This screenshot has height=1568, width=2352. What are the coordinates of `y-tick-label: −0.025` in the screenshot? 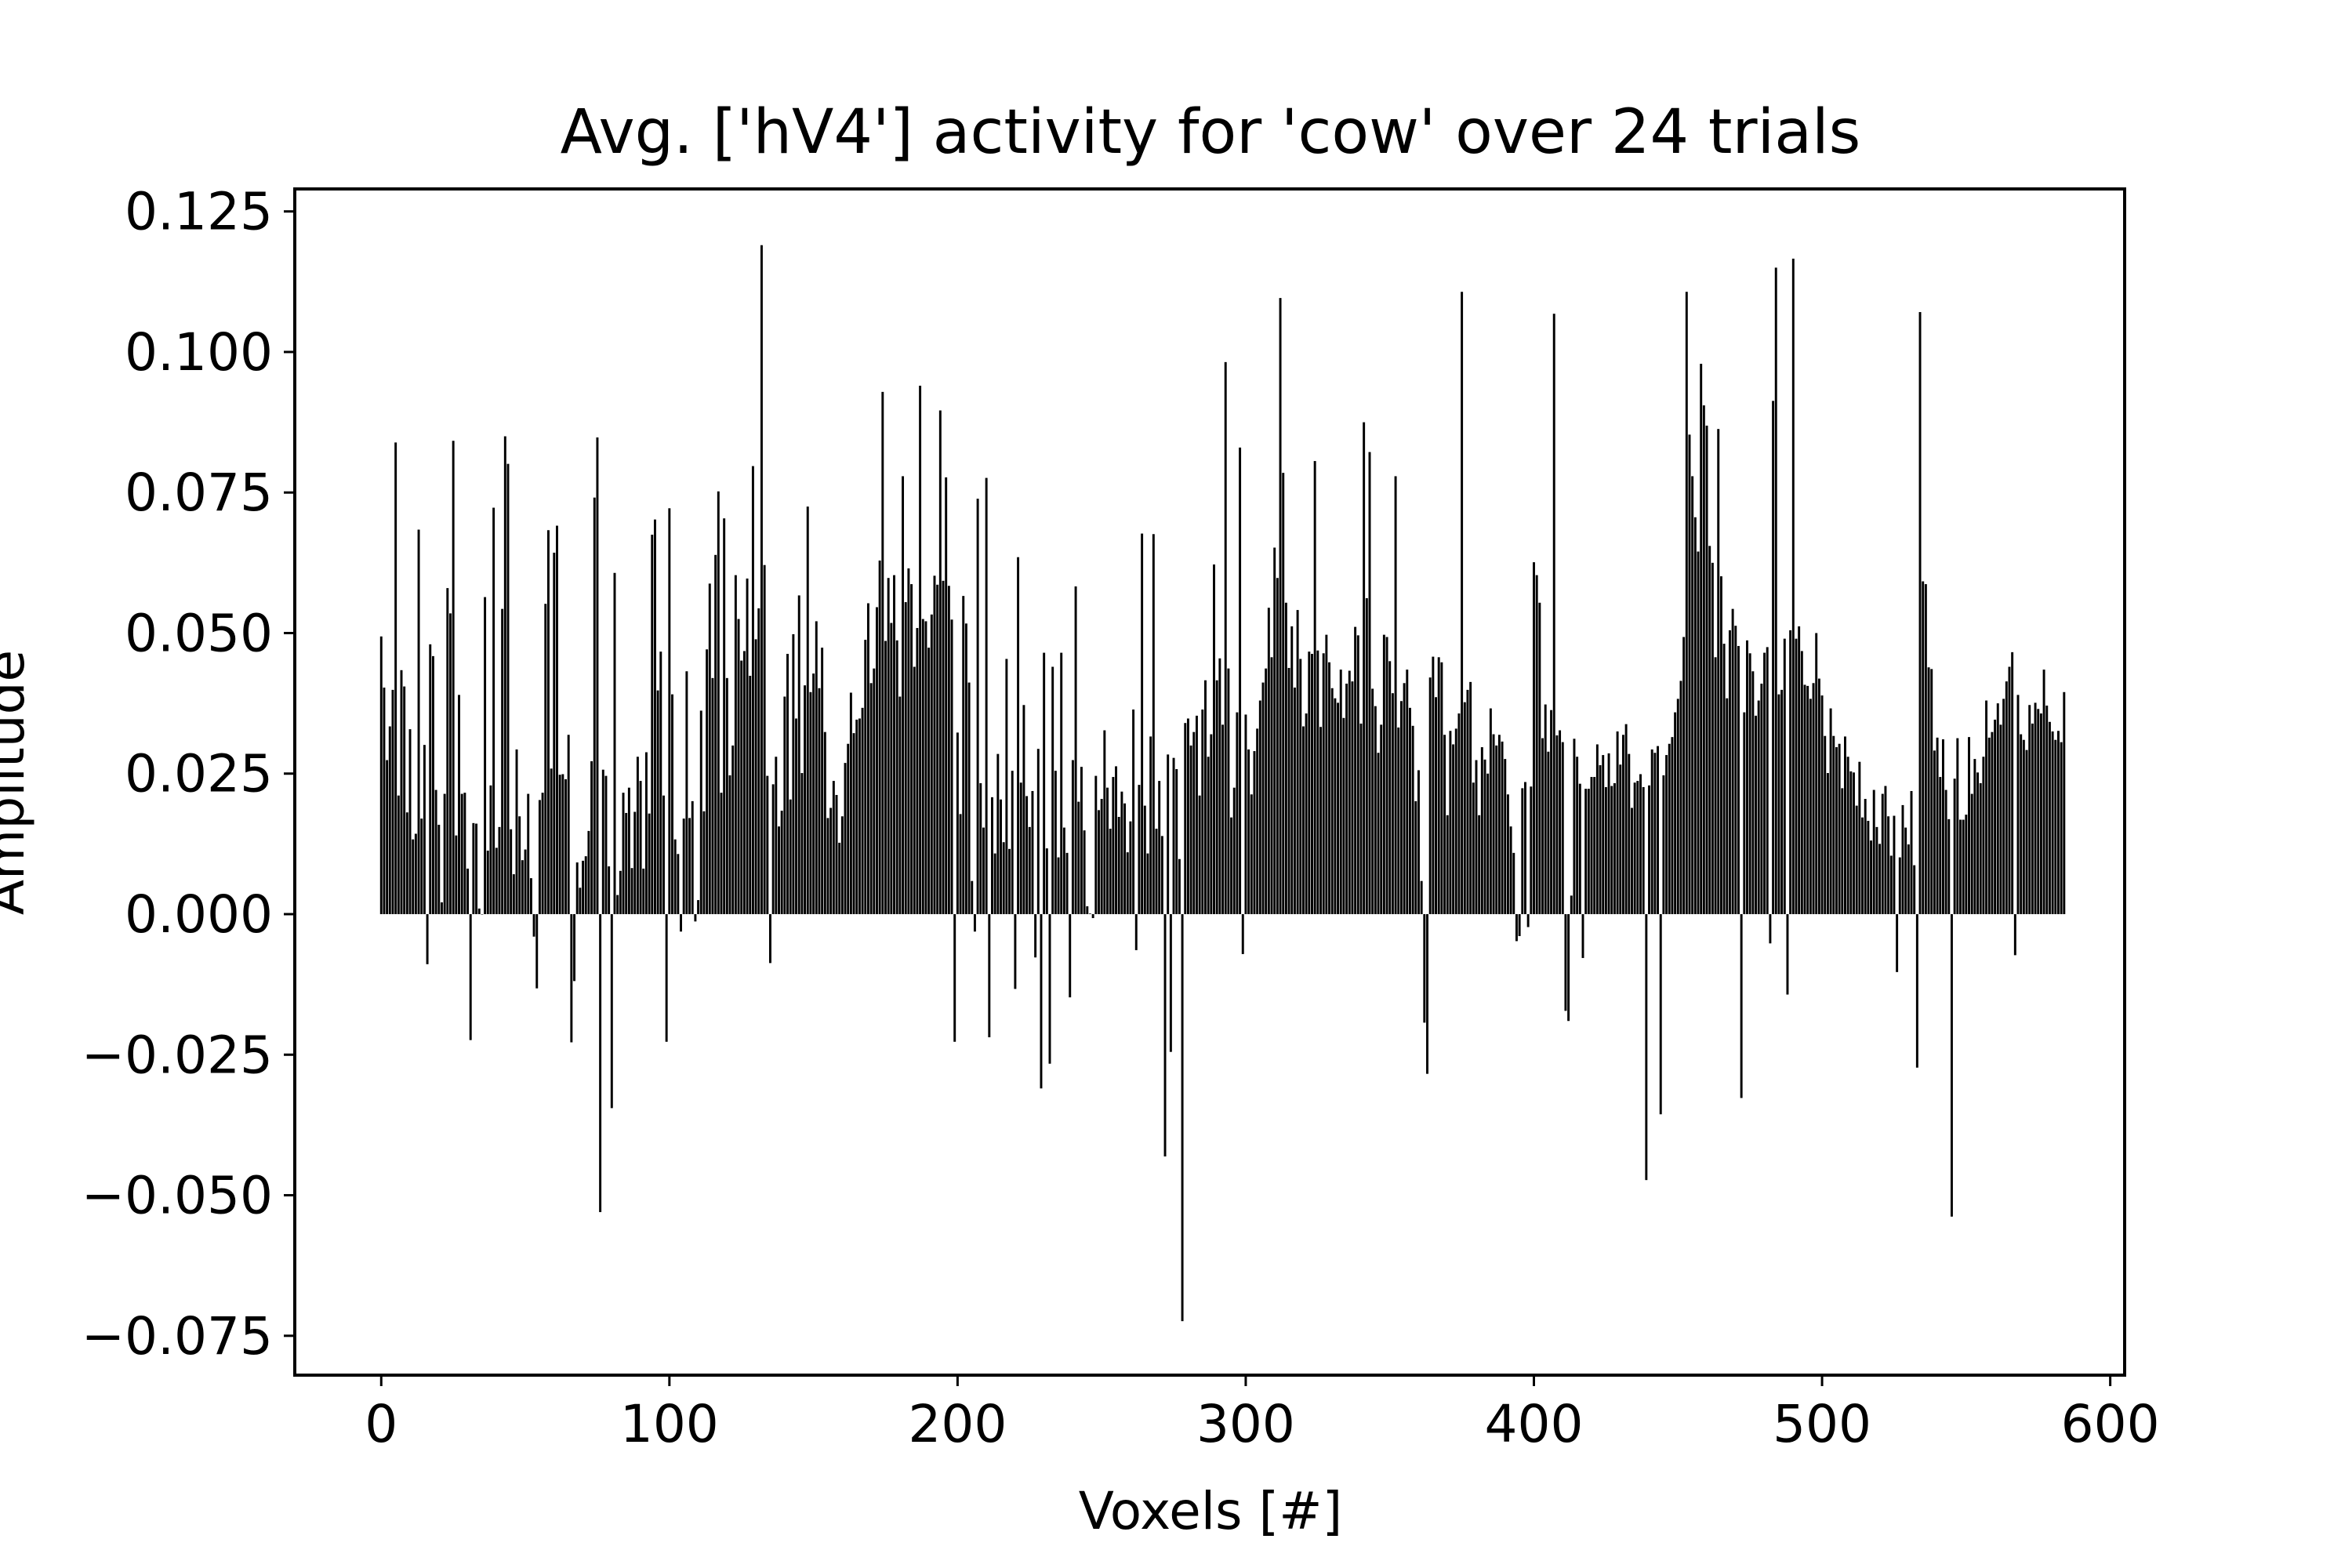 It's located at (177, 1055).